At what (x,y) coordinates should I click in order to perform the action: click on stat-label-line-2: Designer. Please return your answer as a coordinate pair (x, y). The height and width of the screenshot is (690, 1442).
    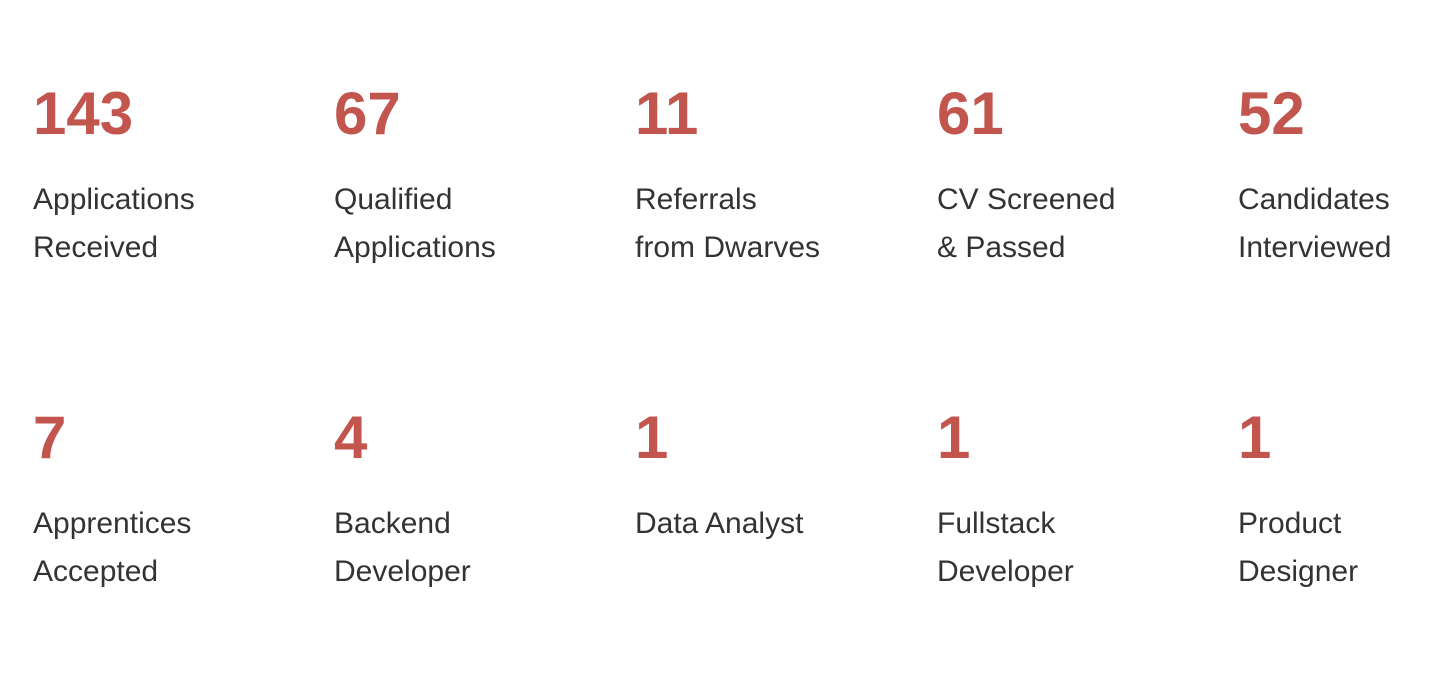
    Looking at the image, I should click on (1298, 571).